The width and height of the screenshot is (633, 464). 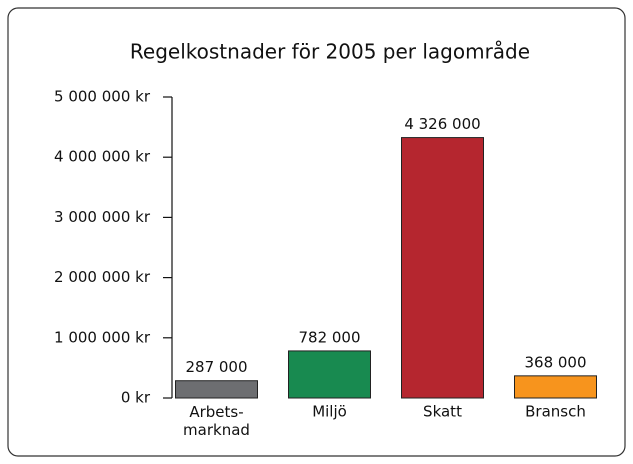 What do you see at coordinates (216, 421) in the screenshot?
I see `x-tick-label: Arbets-marknad` at bounding box center [216, 421].